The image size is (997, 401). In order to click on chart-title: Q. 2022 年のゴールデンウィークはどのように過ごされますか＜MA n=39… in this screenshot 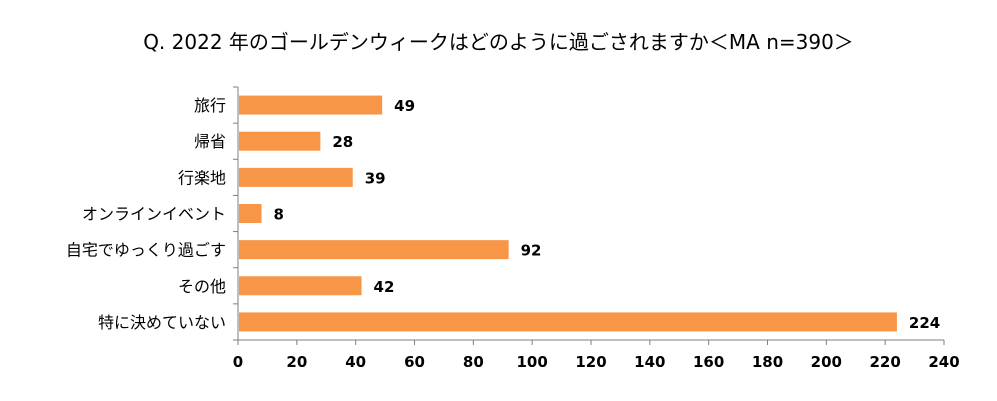, I will do `click(498, 42)`.